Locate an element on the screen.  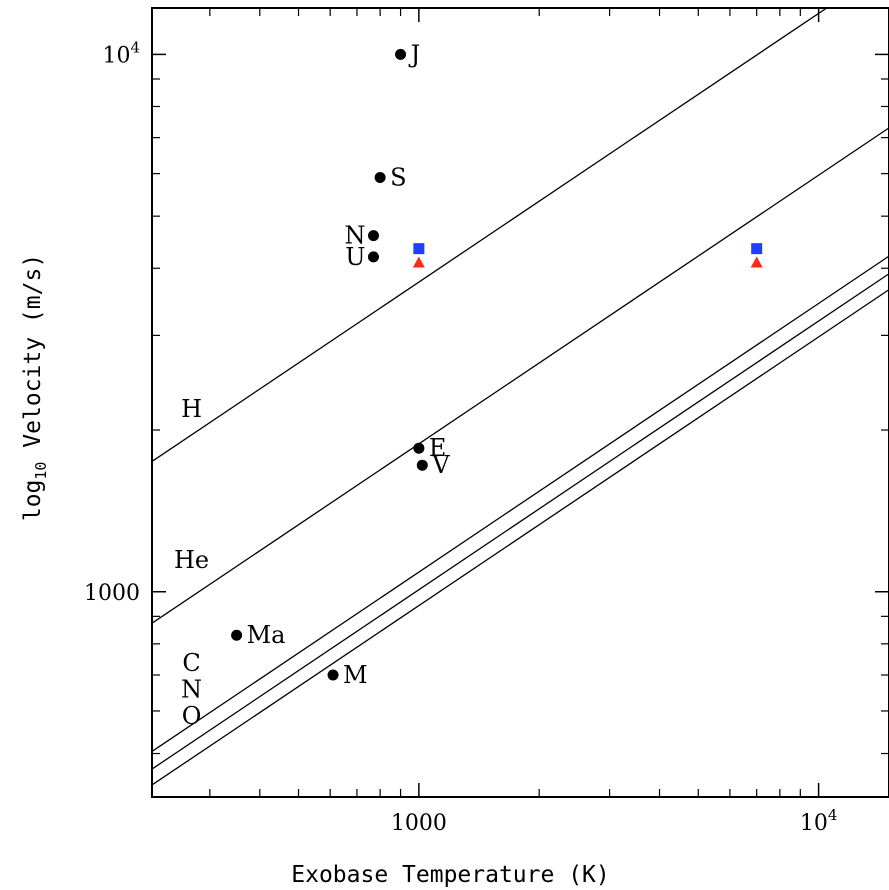
x-tick-label: 104 is located at coordinates (819, 821).